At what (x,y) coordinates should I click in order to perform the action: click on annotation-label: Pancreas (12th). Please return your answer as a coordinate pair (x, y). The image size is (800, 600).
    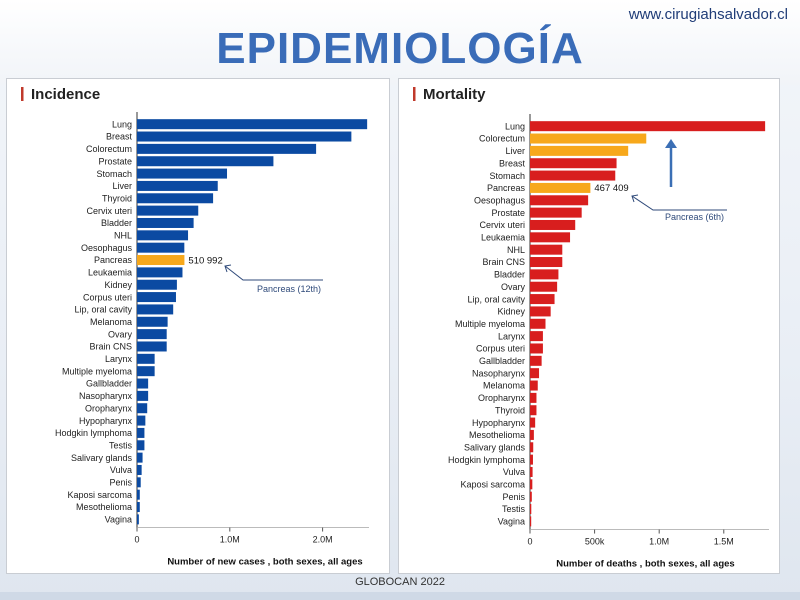
    Looking at the image, I should click on (289, 289).